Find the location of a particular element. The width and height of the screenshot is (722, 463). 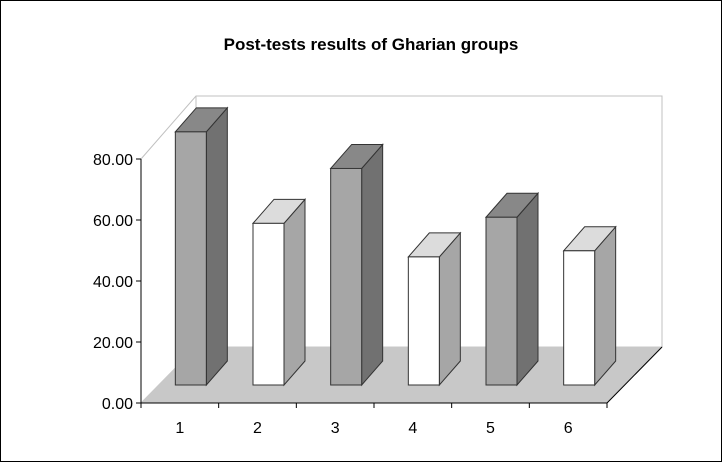

x-tick-label: 5 is located at coordinates (490, 428).